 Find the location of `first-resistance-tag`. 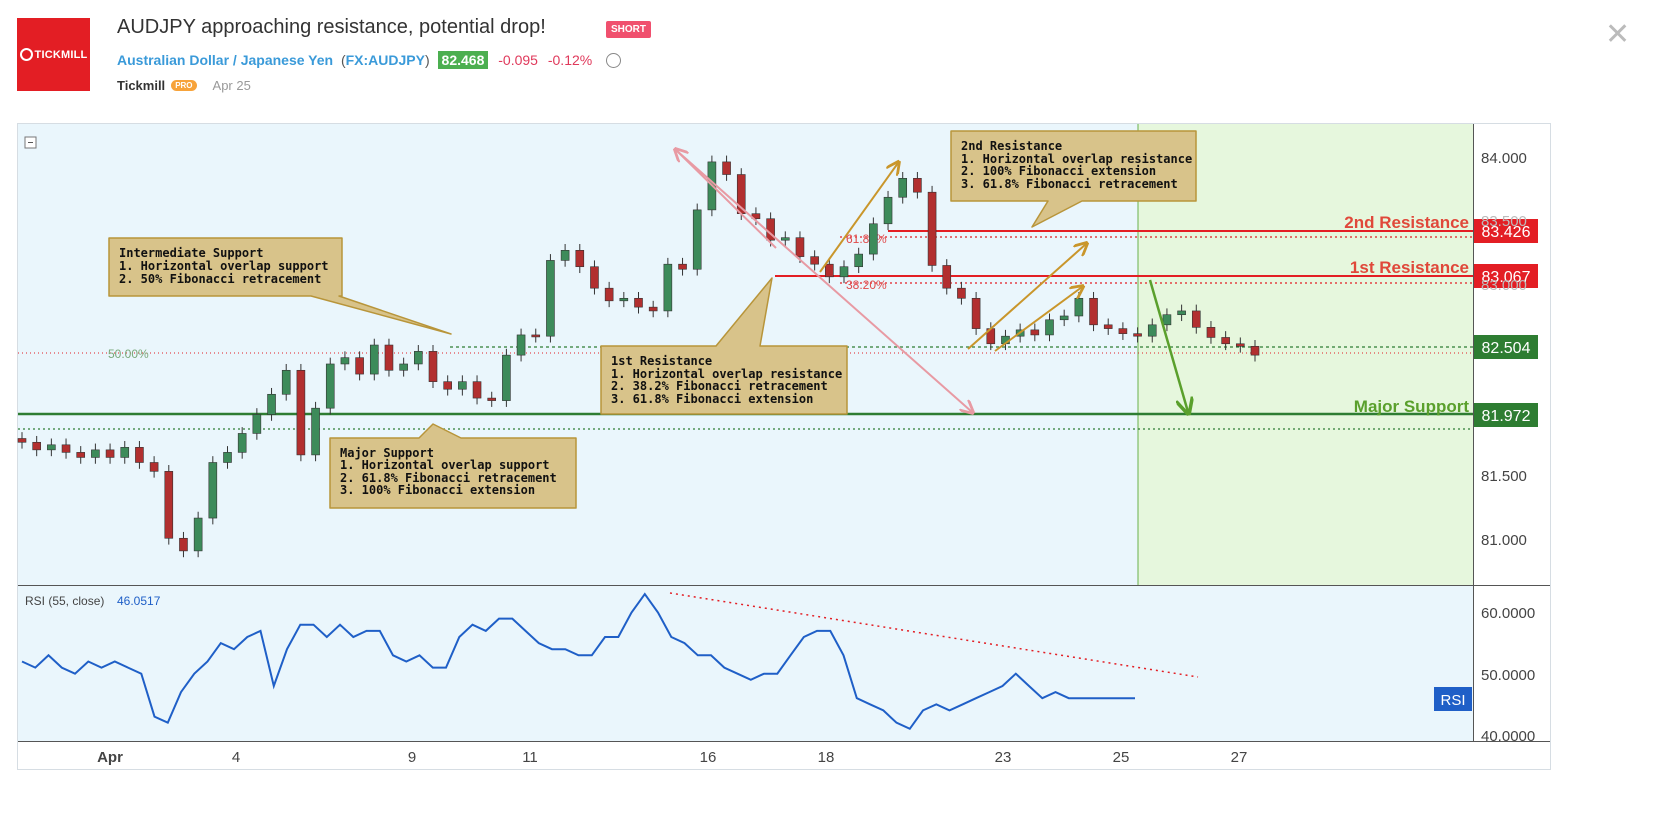

first-resistance-tag is located at coordinates (1506, 276).